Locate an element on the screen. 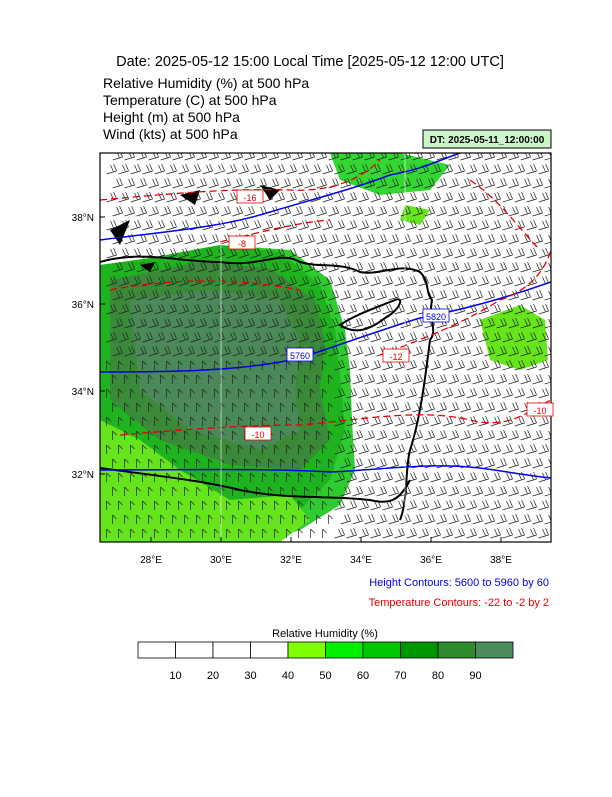 The height and width of the screenshot is (797, 612). temperature-legend: Temperature Contours: -22 to -2 by 2 is located at coordinates (459, 603).